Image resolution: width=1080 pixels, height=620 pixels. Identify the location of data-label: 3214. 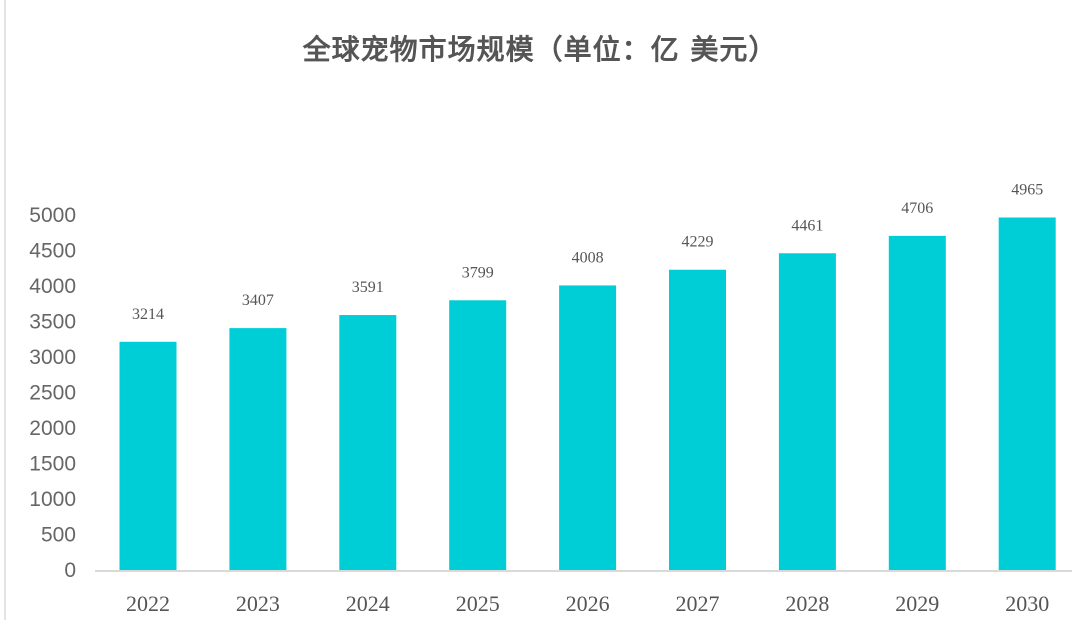
(148, 314).